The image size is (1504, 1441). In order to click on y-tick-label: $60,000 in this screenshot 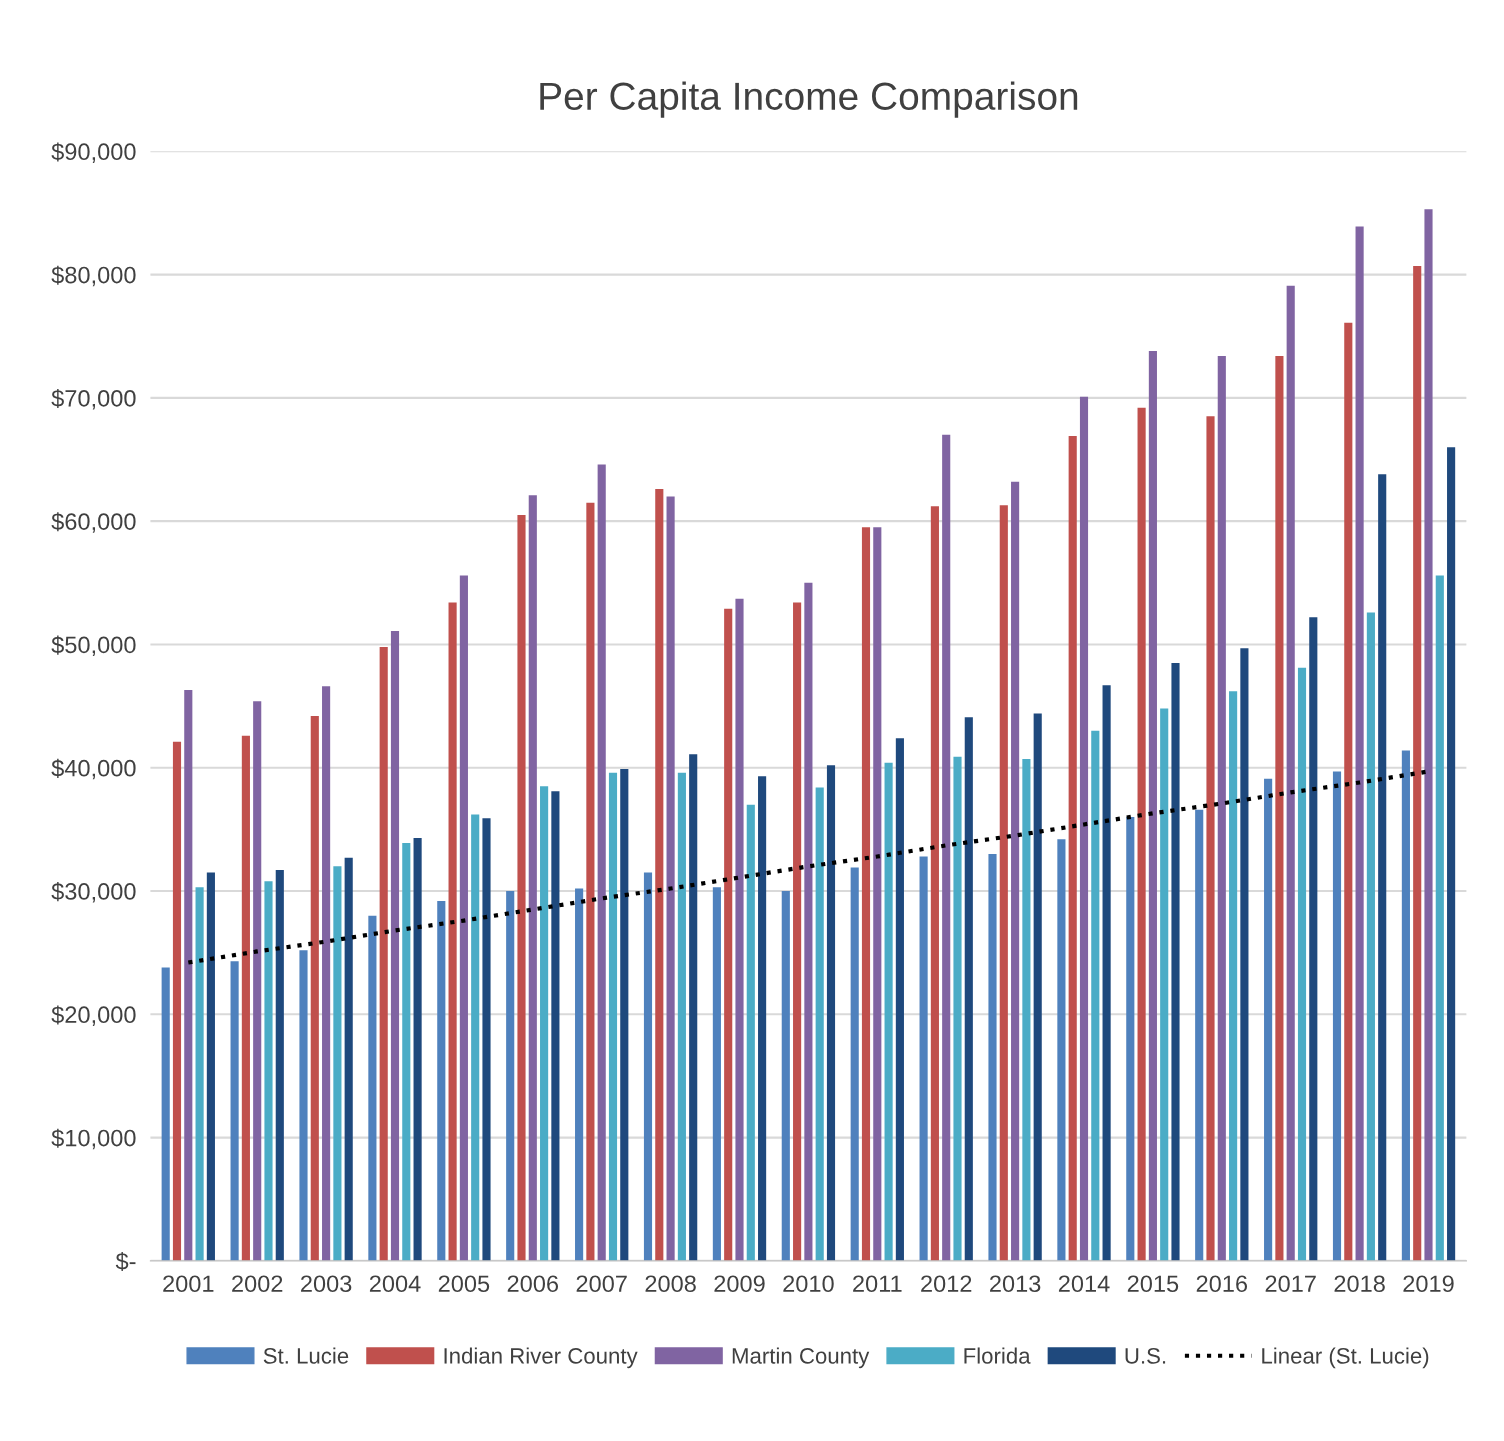, I will do `click(93, 522)`.